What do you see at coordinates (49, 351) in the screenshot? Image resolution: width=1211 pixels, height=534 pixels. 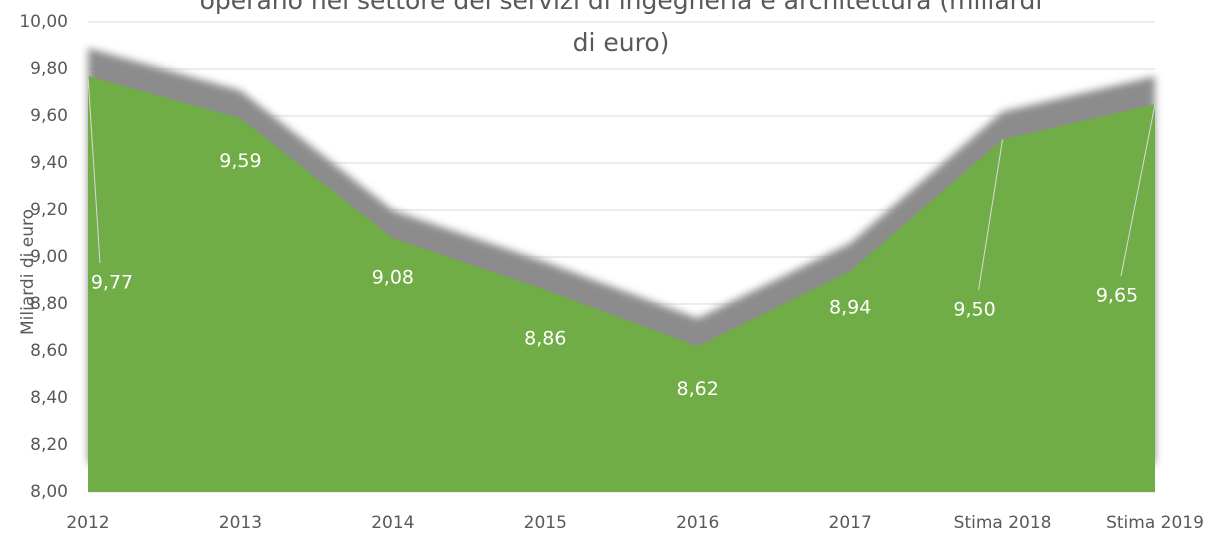 I see `y-tick-label: 8,60` at bounding box center [49, 351].